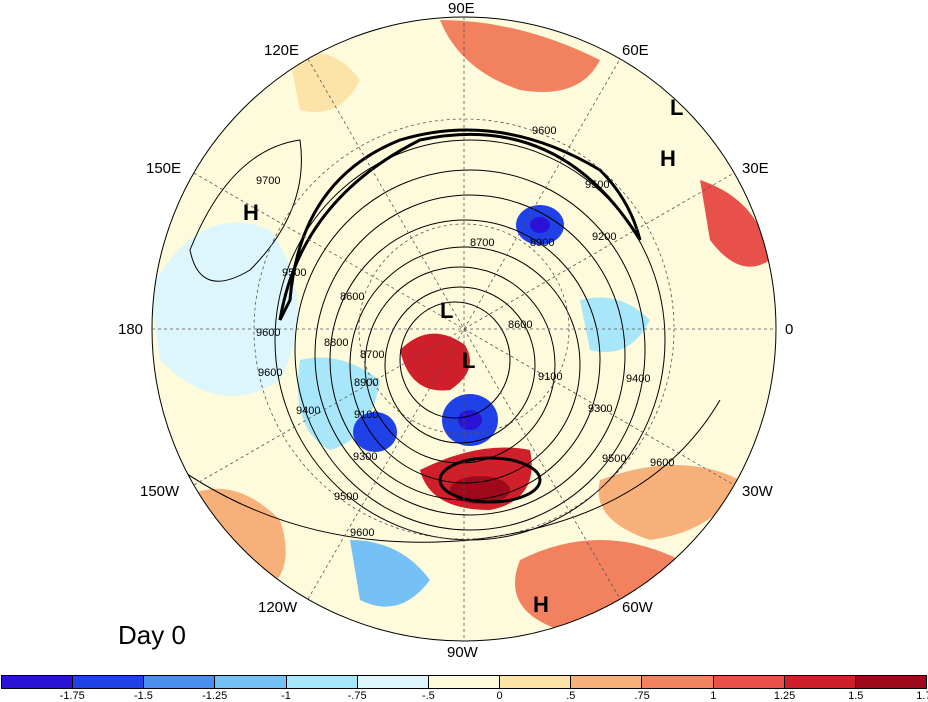 Image resolution: width=928 pixels, height=702 pixels. Describe the element at coordinates (789, 329) in the screenshot. I see `lon-label-0: 0` at that location.